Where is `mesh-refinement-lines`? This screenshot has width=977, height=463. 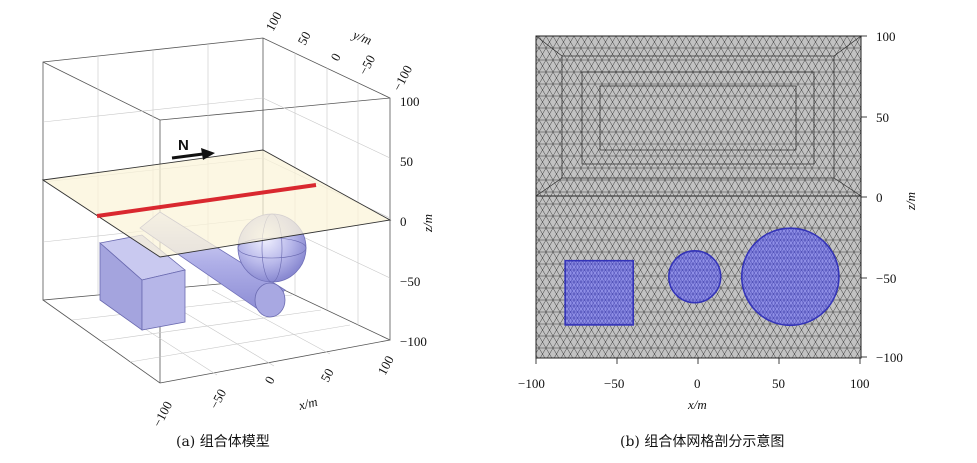
mesh-refinement-lines is located at coordinates (698, 116).